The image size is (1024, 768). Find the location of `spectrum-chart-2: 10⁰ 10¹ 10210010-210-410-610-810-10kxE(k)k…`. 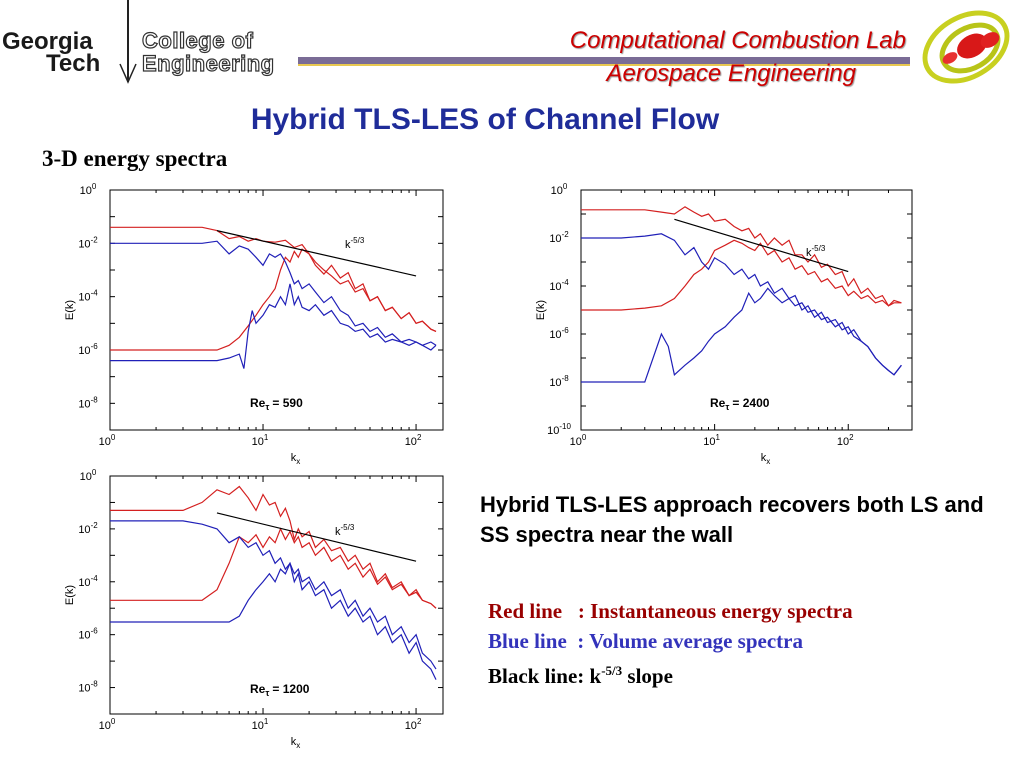

spectrum-chart-2: 10⁰ 10¹ 10210010-210-410-610-810-10kxE(k)k… is located at coordinates (724, 324).